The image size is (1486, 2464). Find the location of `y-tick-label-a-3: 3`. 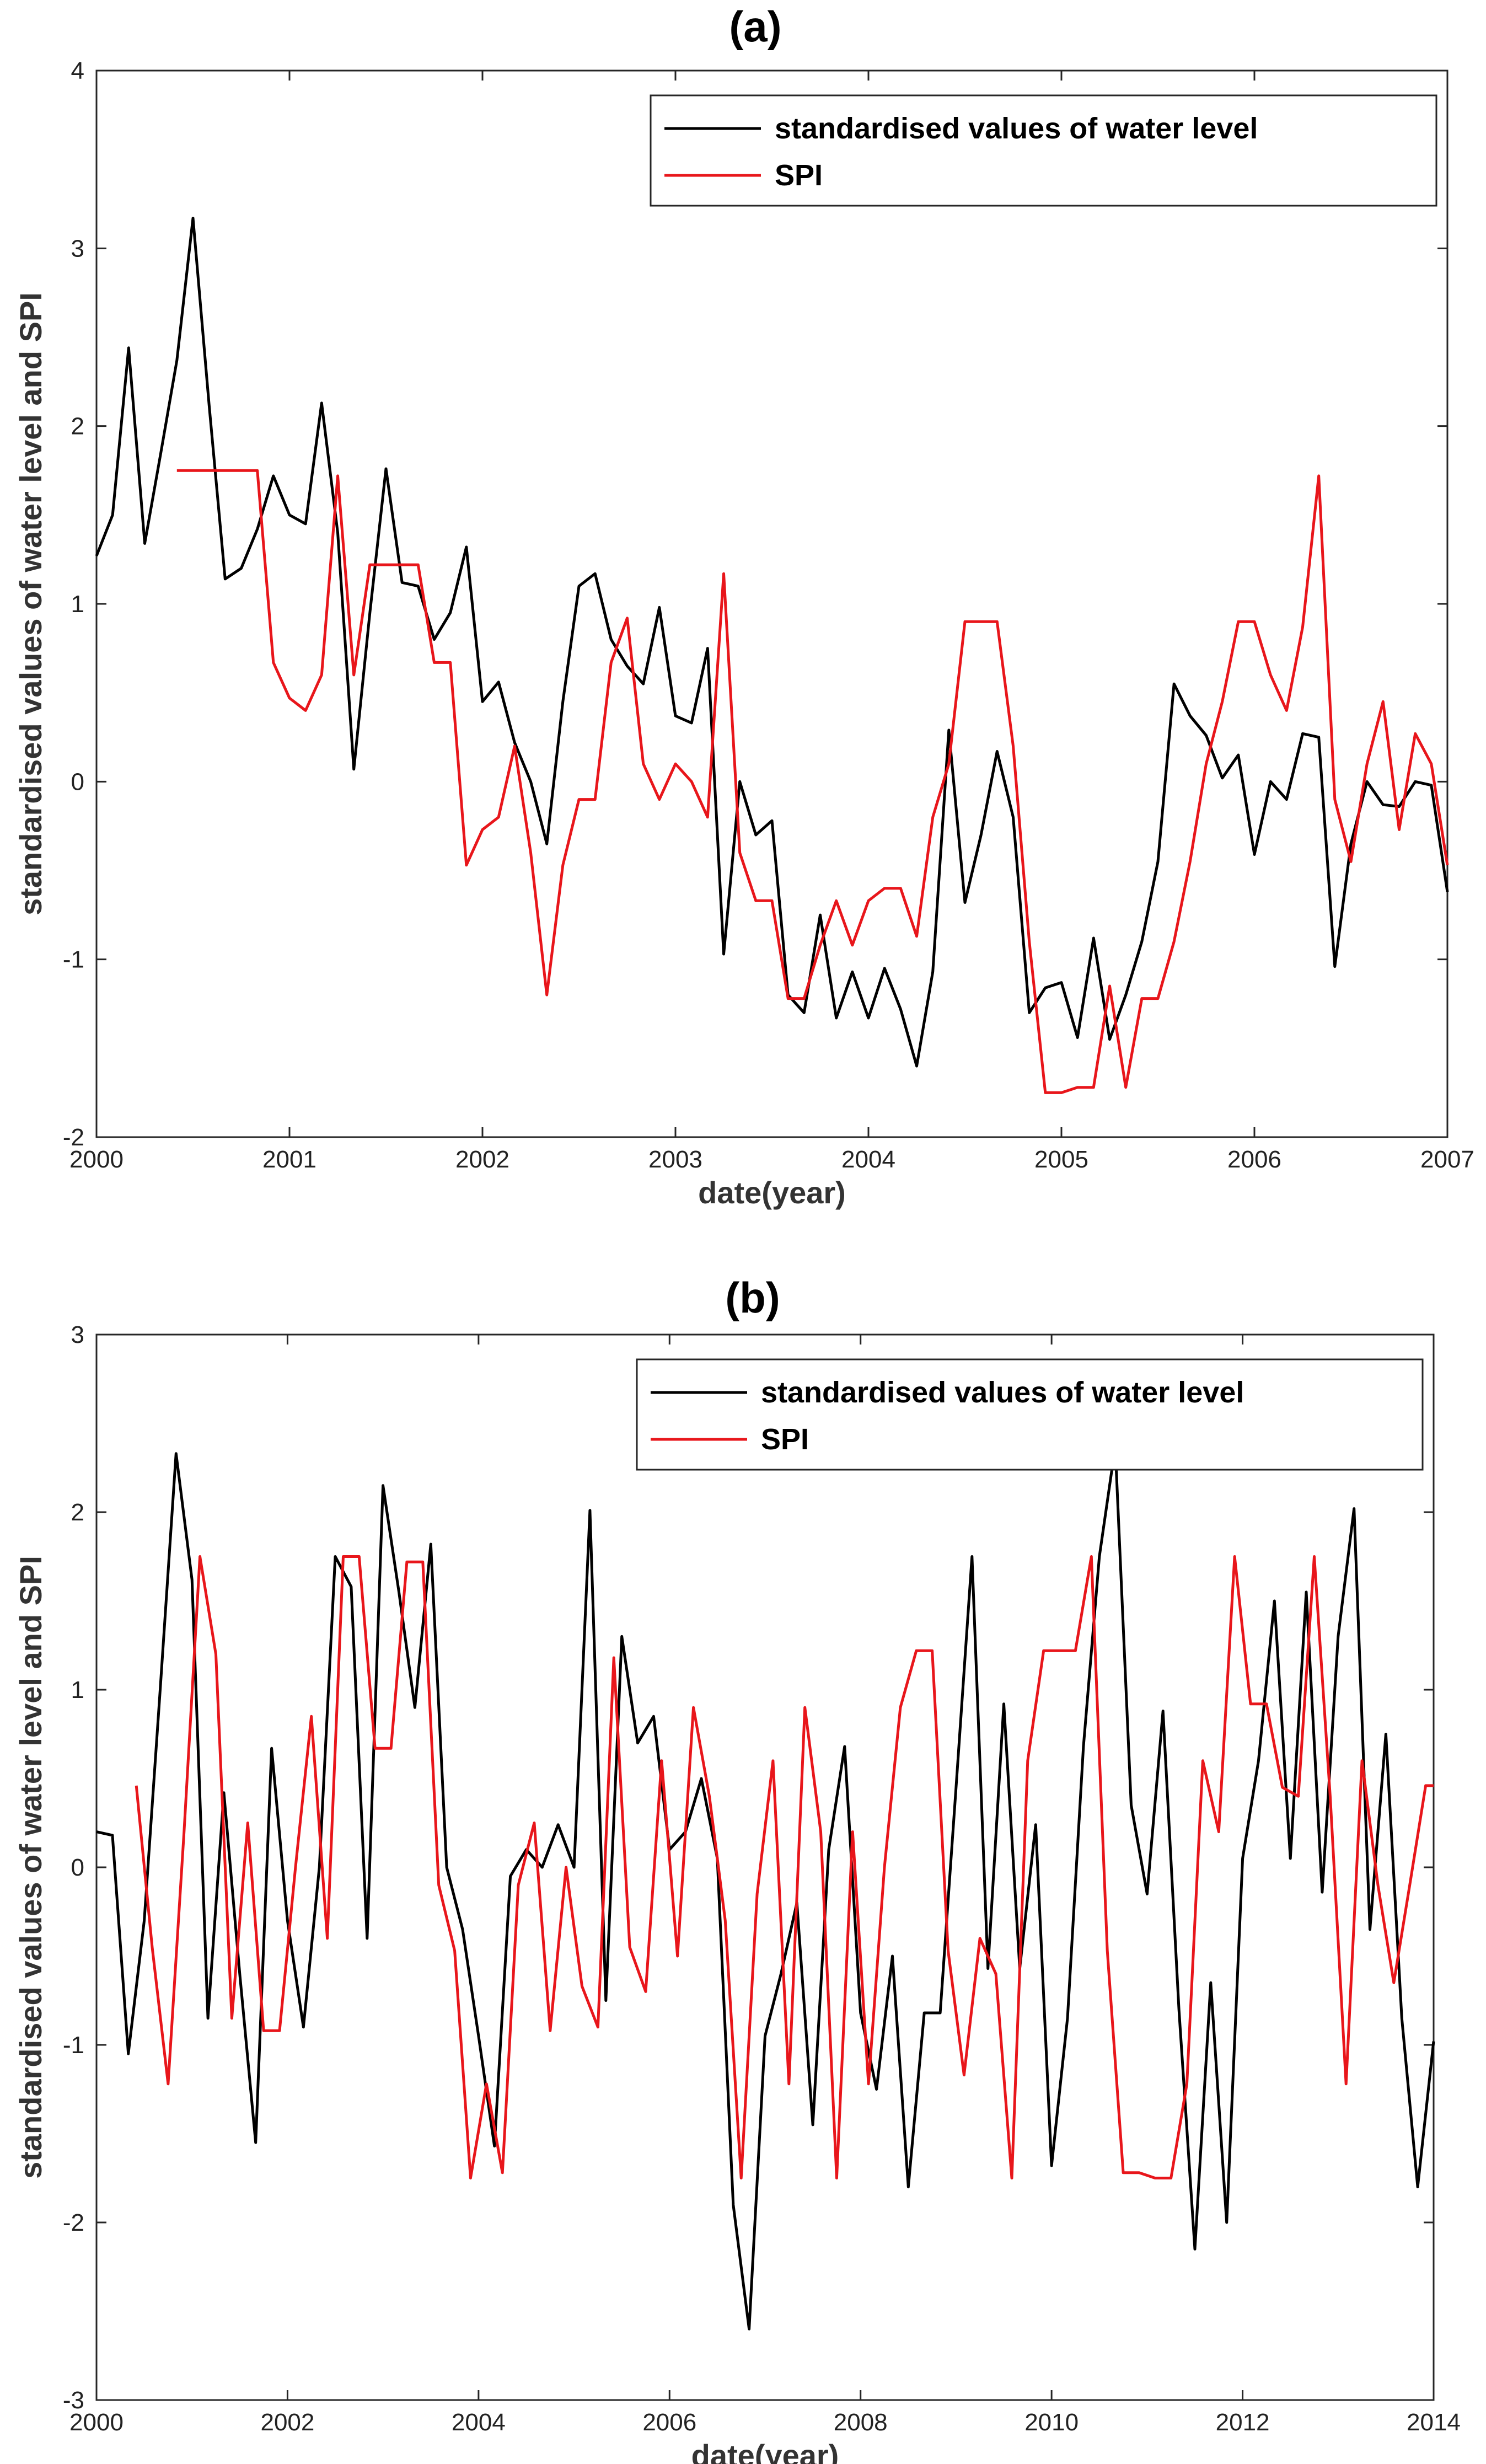

y-tick-label-a-3: 3 is located at coordinates (77, 248).